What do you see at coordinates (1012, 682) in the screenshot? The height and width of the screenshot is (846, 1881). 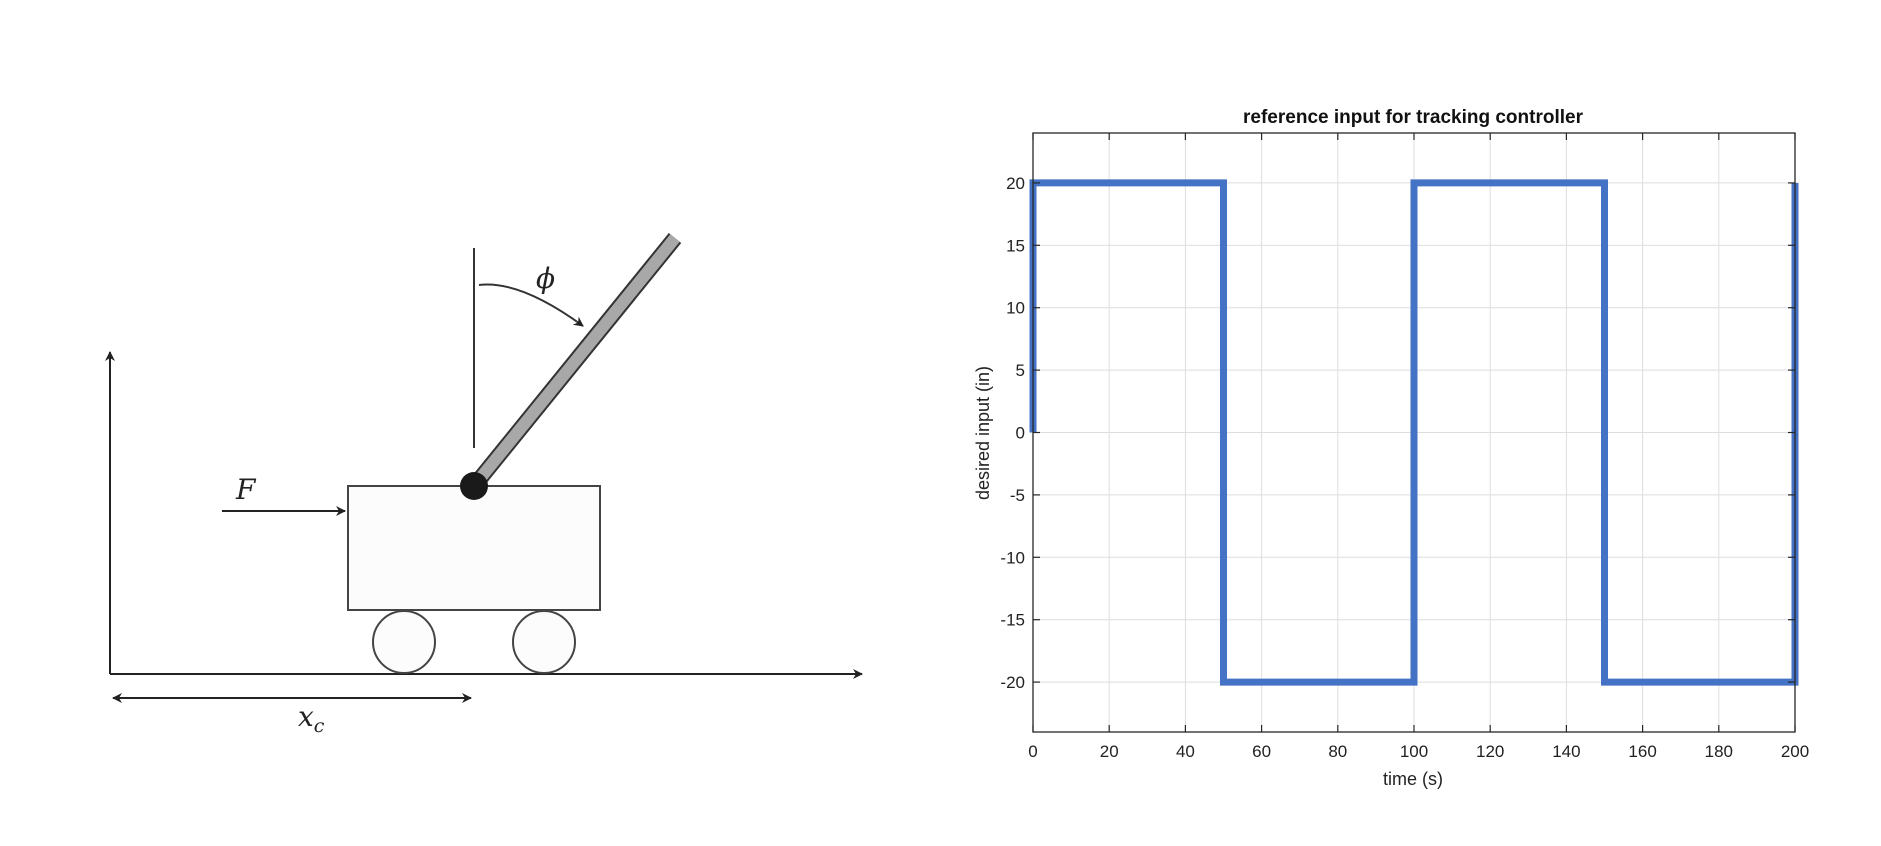 I see `y-tick-label: -20` at bounding box center [1012, 682].